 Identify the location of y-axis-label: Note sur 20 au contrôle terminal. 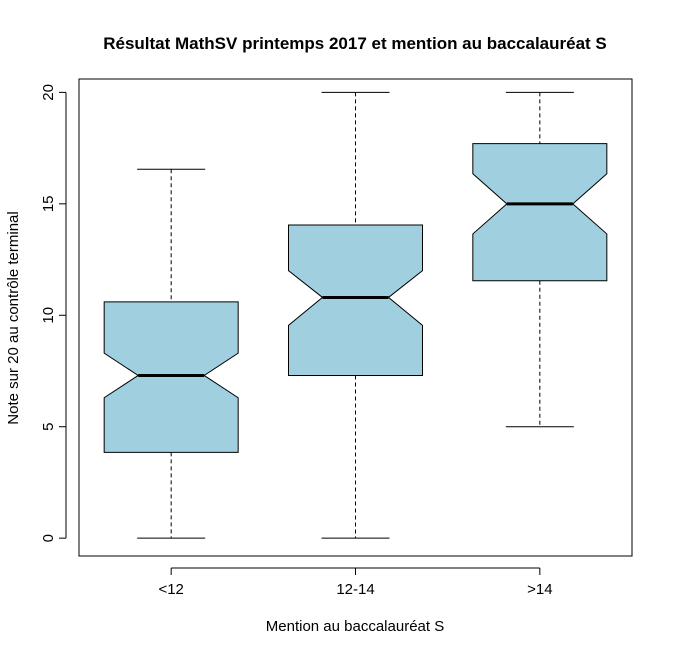
(13, 317).